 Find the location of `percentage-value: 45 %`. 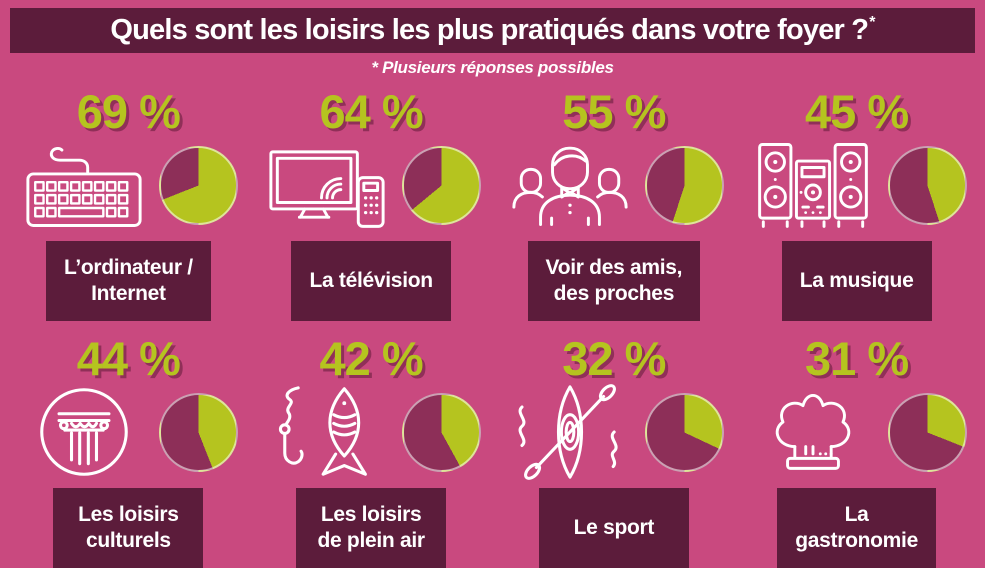

percentage-value: 45 % is located at coordinates (857, 111).